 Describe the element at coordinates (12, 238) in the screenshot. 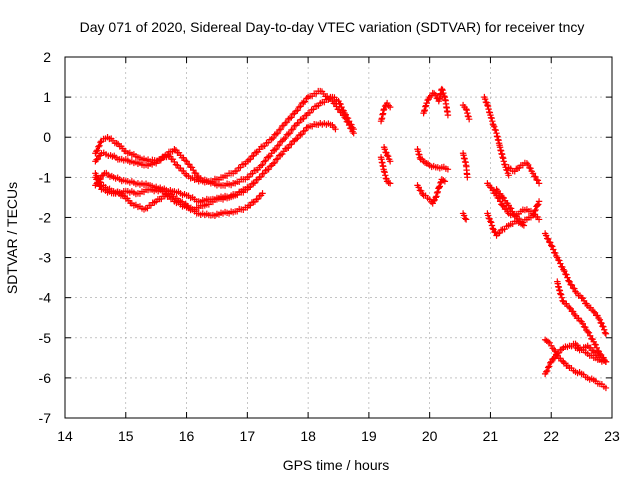

I see `y-axis-label: SDTVAR / TECUs` at that location.